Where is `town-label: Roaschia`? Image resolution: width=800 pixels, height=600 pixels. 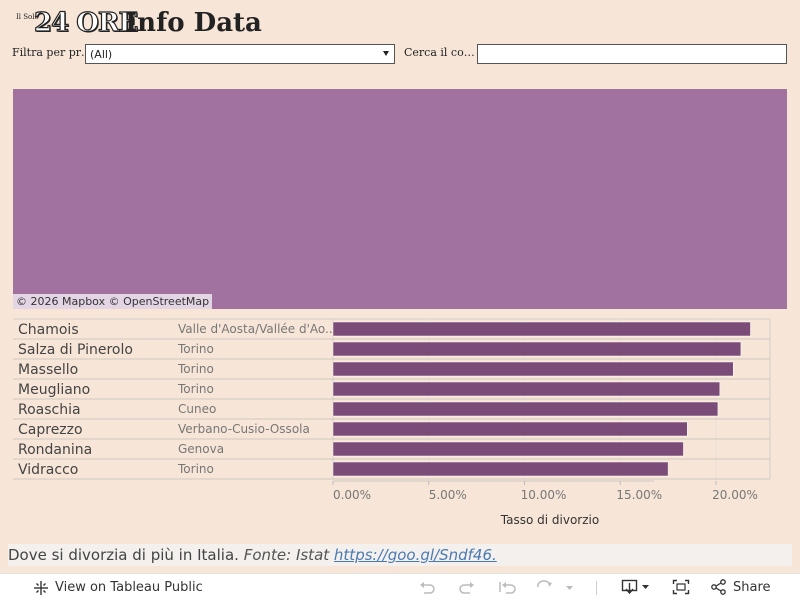 town-label: Roaschia is located at coordinates (49, 410).